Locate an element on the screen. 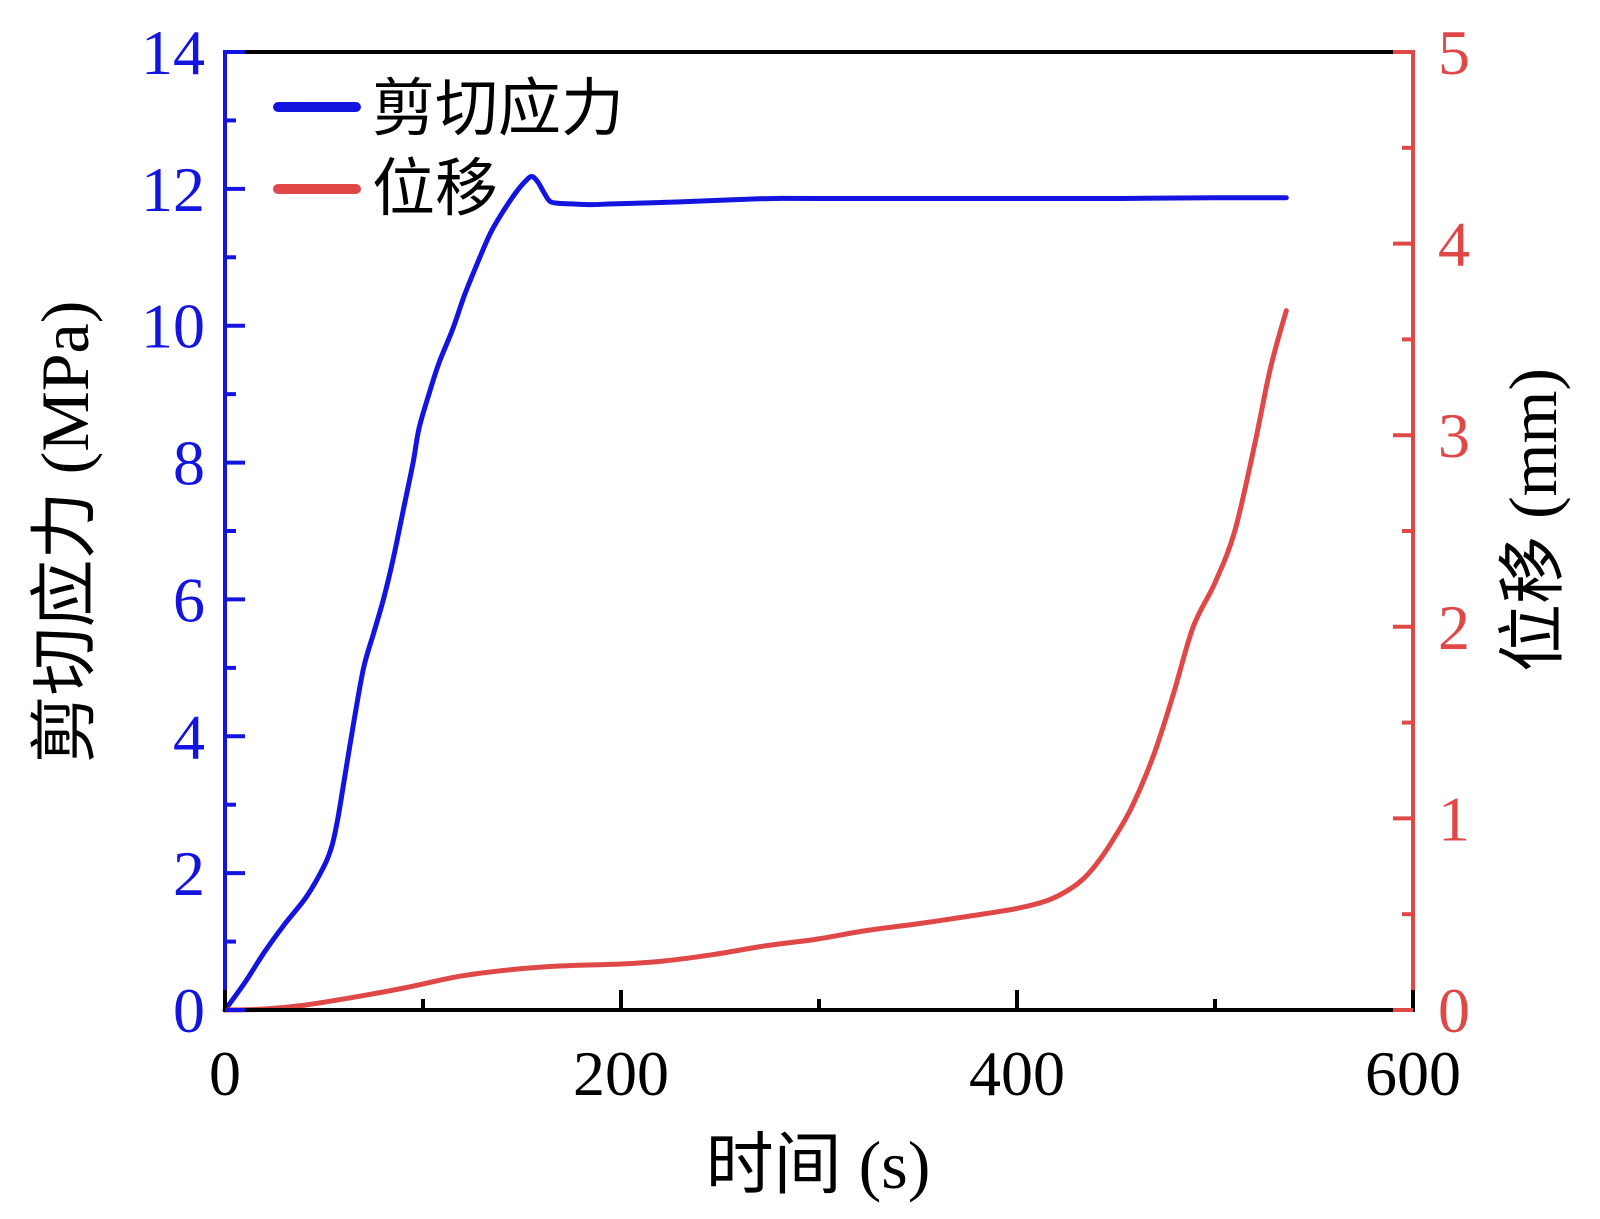 The height and width of the screenshot is (1219, 1600). y-left-tick-label: 8 is located at coordinates (189, 463).